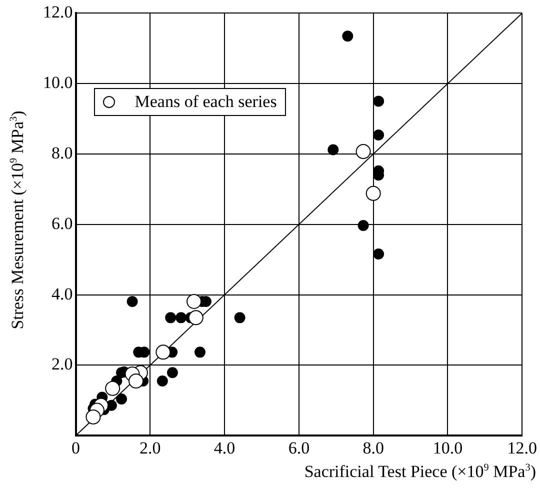  Describe the element at coordinates (447, 448) in the screenshot. I see `x-tick-label: 10.0` at that location.